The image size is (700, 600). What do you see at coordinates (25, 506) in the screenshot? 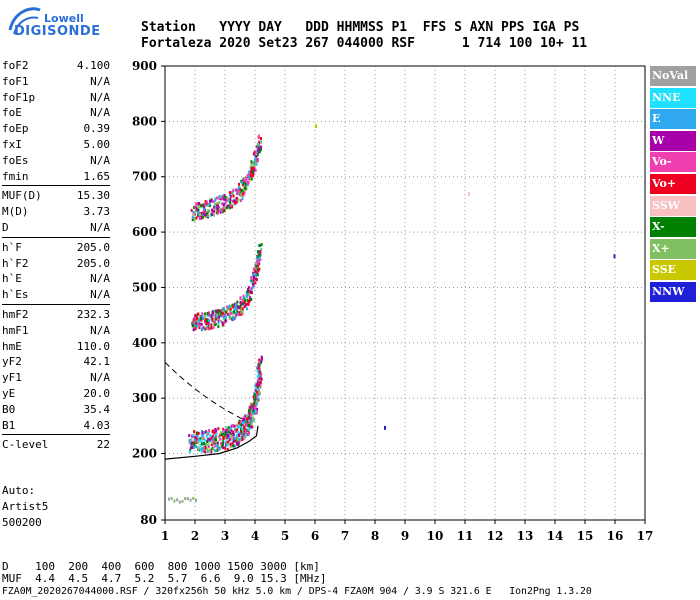
I see `autoscaler-name: Artist5` at bounding box center [25, 506].